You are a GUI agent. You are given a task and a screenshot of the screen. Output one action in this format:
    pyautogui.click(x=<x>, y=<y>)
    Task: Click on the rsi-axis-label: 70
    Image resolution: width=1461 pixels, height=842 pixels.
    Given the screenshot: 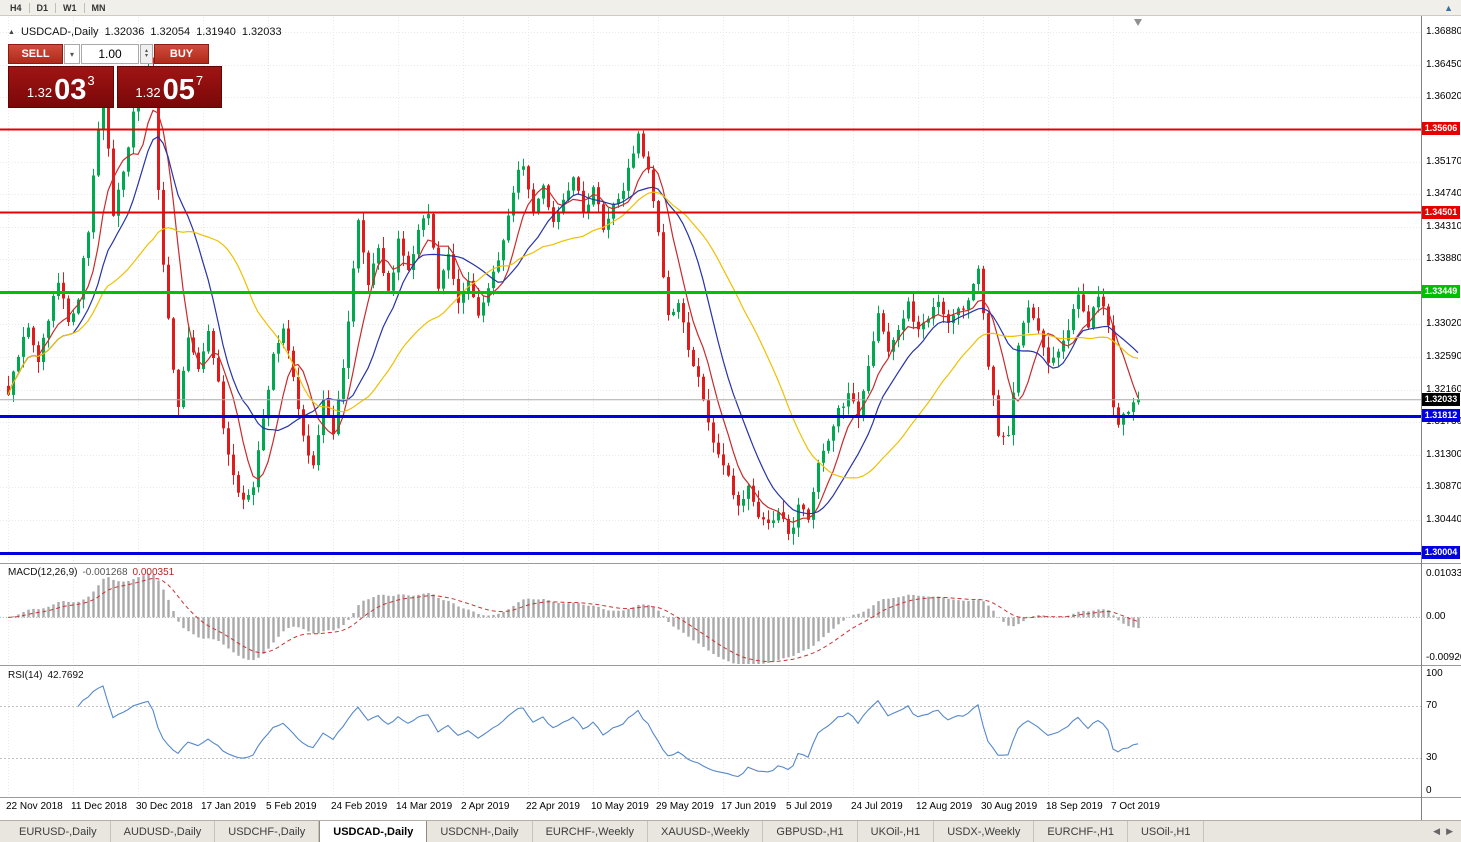 What is the action you would take?
    pyautogui.click(x=1432, y=705)
    